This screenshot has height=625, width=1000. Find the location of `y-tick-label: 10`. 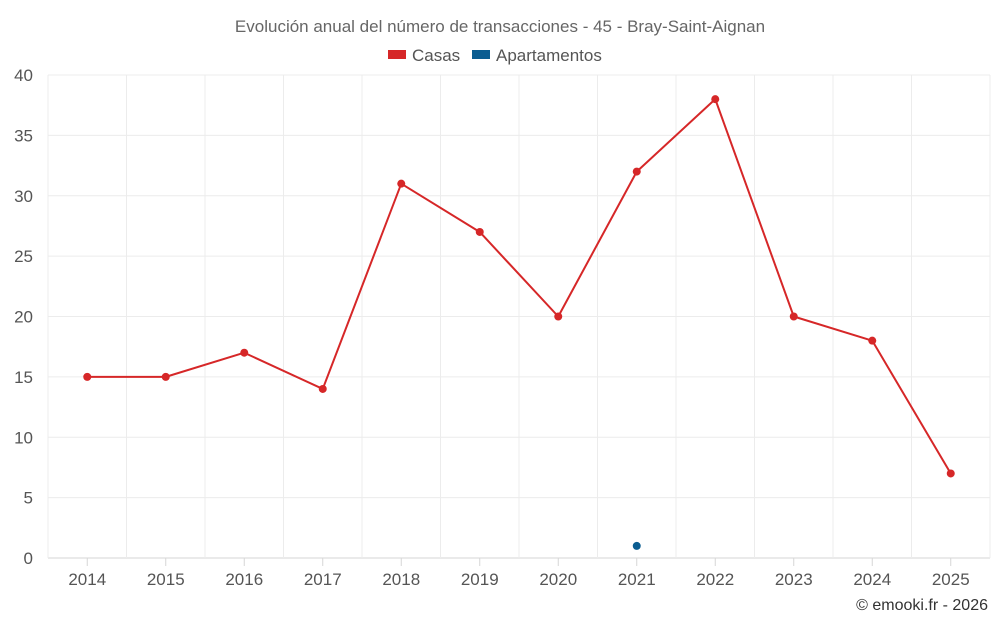

y-tick-label: 10 is located at coordinates (23, 437).